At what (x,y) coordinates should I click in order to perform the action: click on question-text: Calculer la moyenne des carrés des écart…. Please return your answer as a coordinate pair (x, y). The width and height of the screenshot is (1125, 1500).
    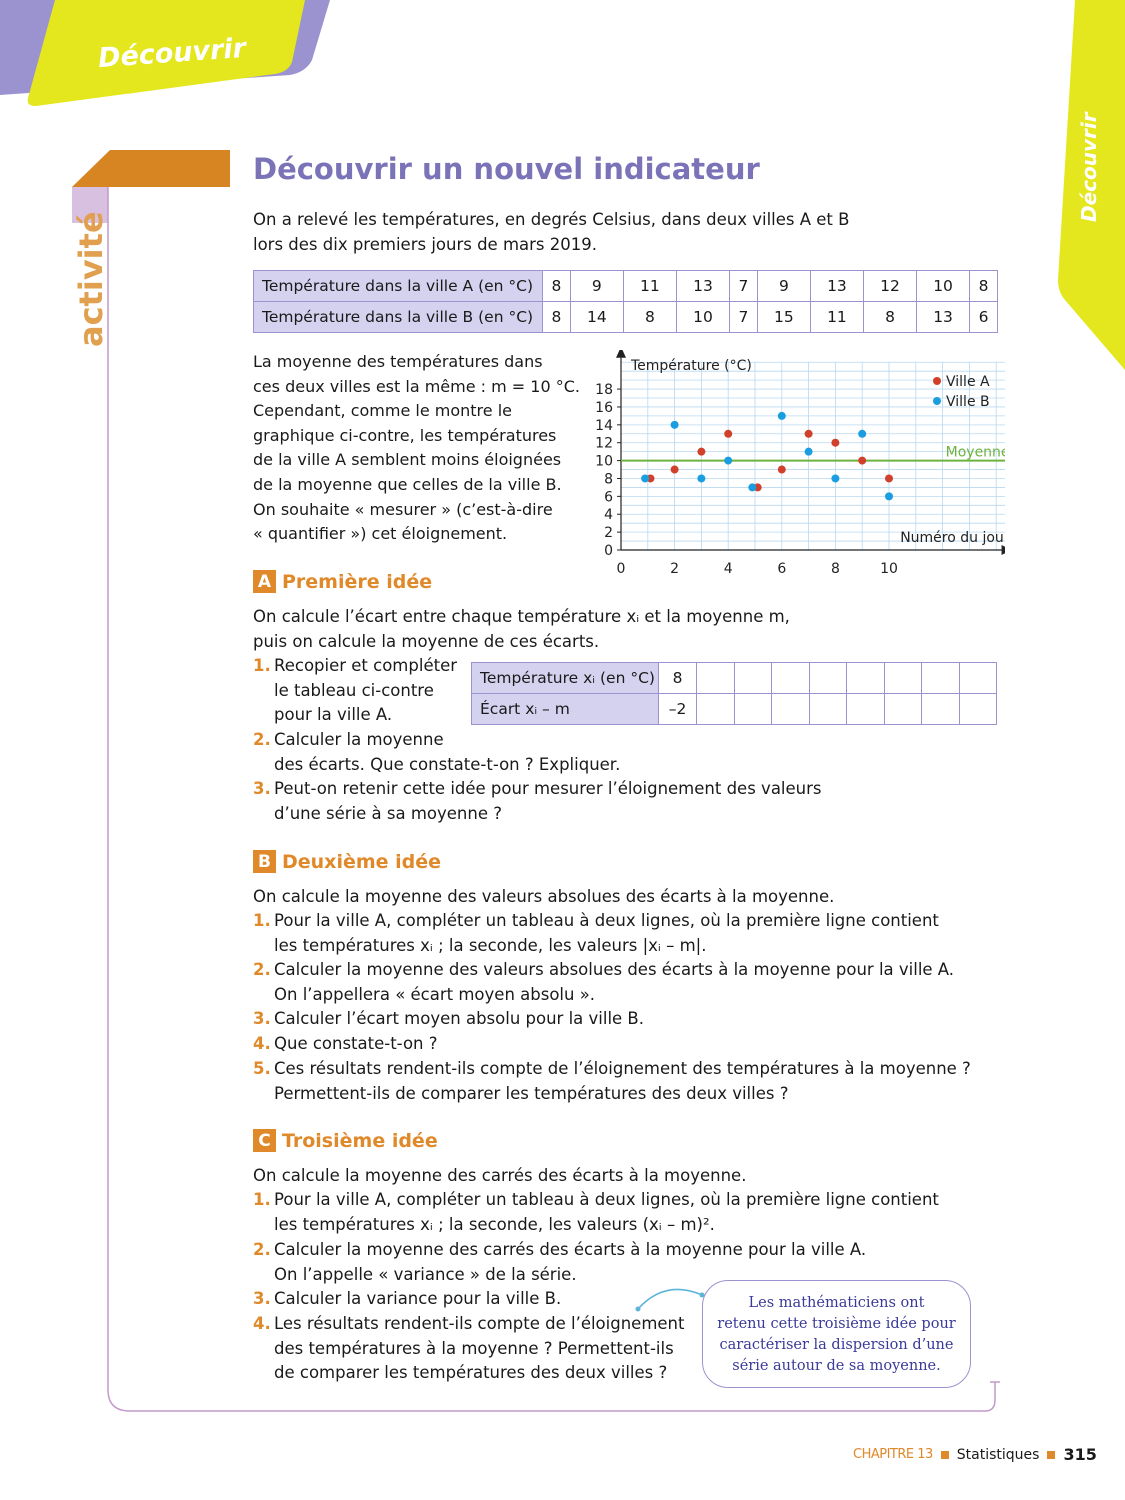
    Looking at the image, I should click on (570, 1249).